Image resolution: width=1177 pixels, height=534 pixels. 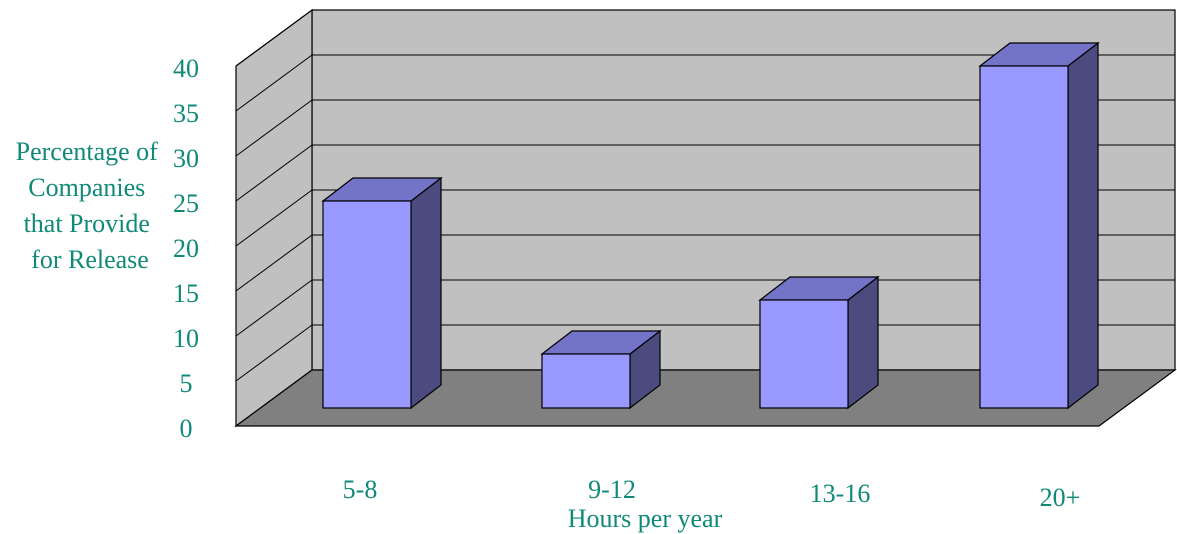 What do you see at coordinates (186, 383) in the screenshot?
I see `y-tick-label: 5` at bounding box center [186, 383].